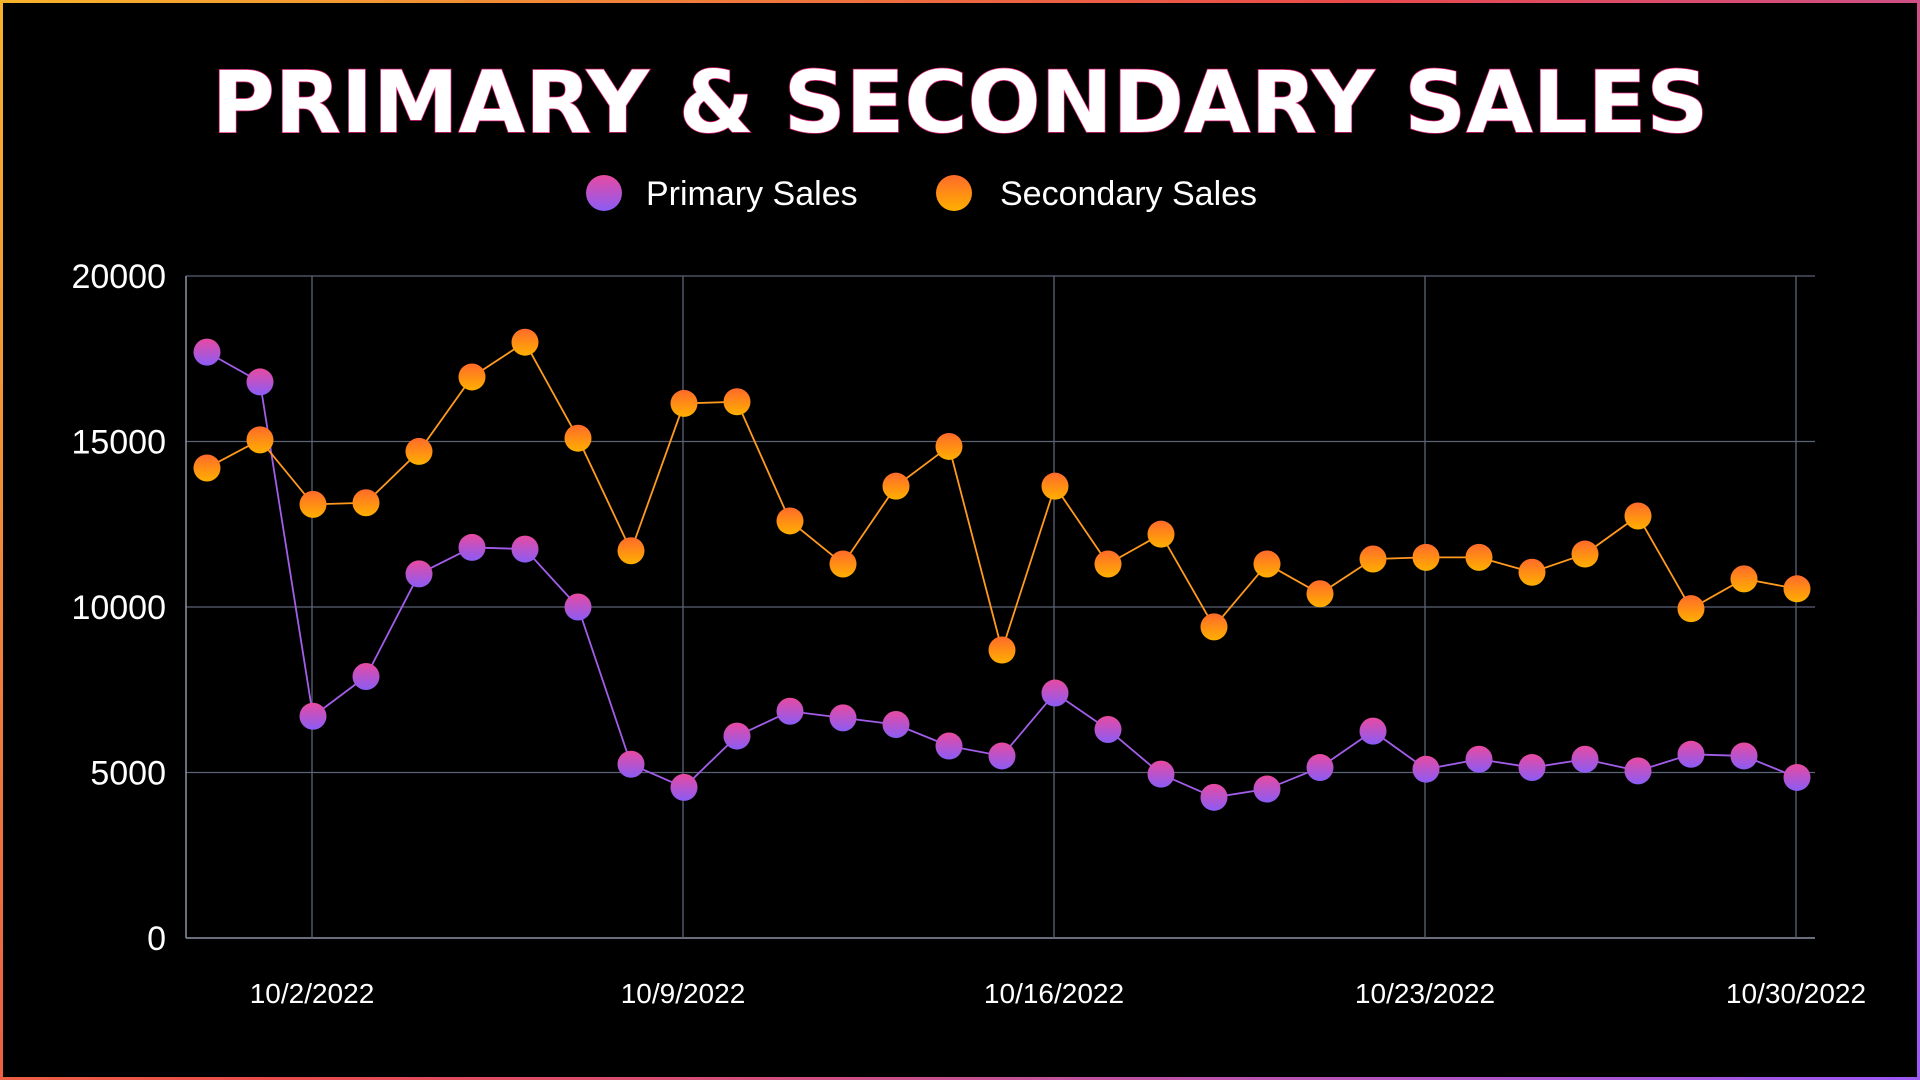 The width and height of the screenshot is (1920, 1080). I want to click on legend-label-primary-sales: Primary Sales, so click(752, 194).